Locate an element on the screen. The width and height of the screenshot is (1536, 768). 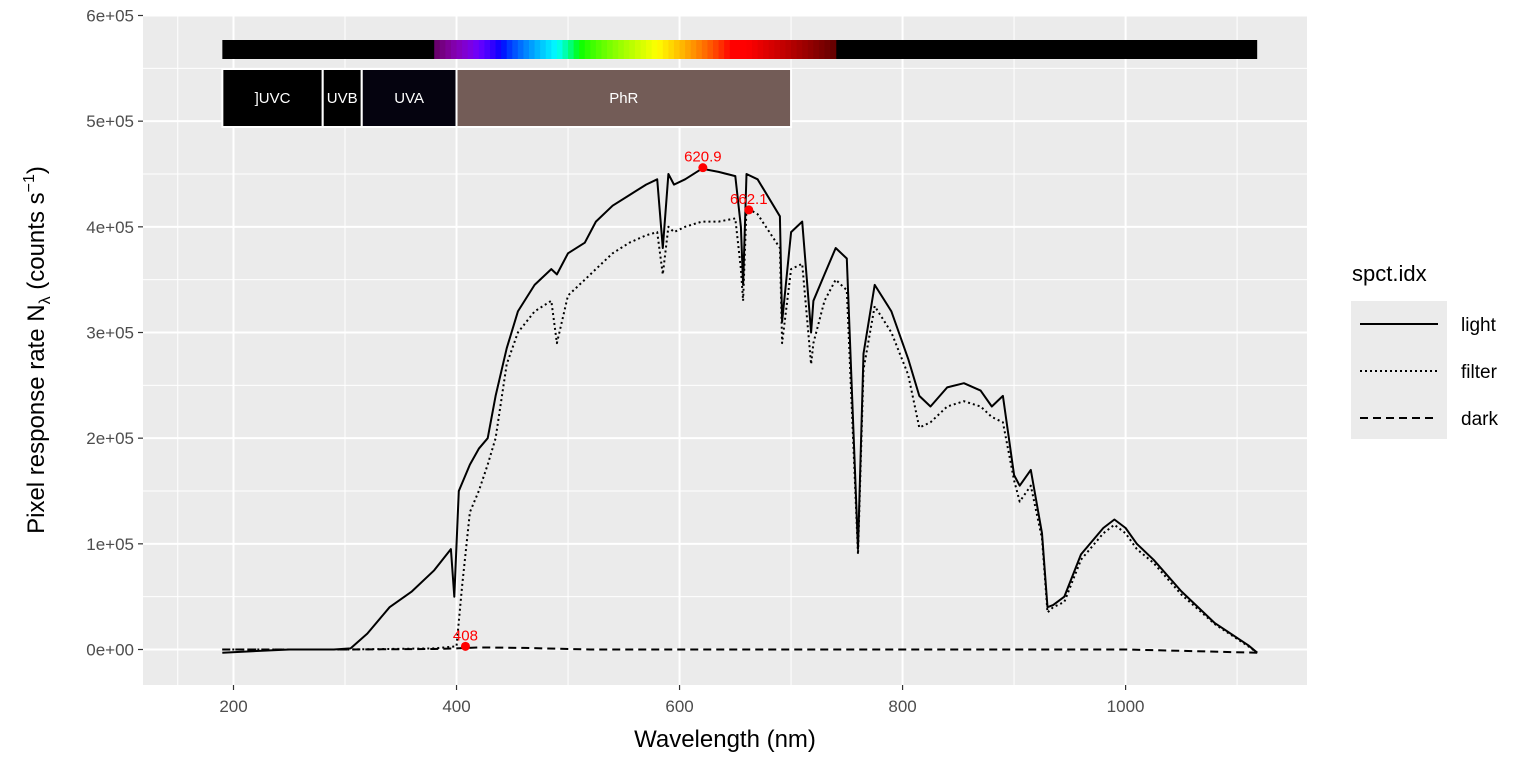
band-label: ]UVC is located at coordinates (273, 98).